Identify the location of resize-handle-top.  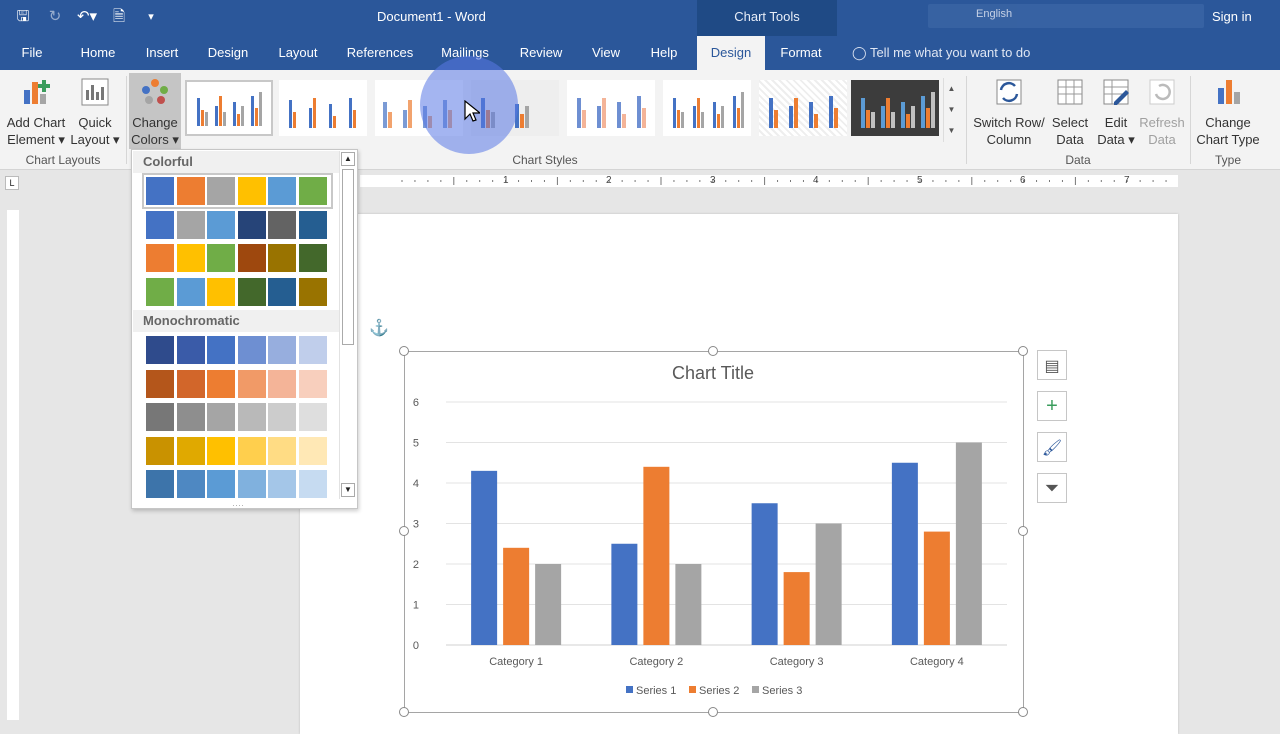
(713, 351).